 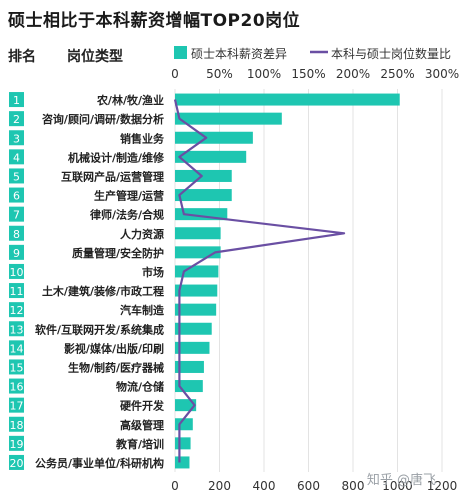 I want to click on rank-number: 15, so click(x=17, y=367).